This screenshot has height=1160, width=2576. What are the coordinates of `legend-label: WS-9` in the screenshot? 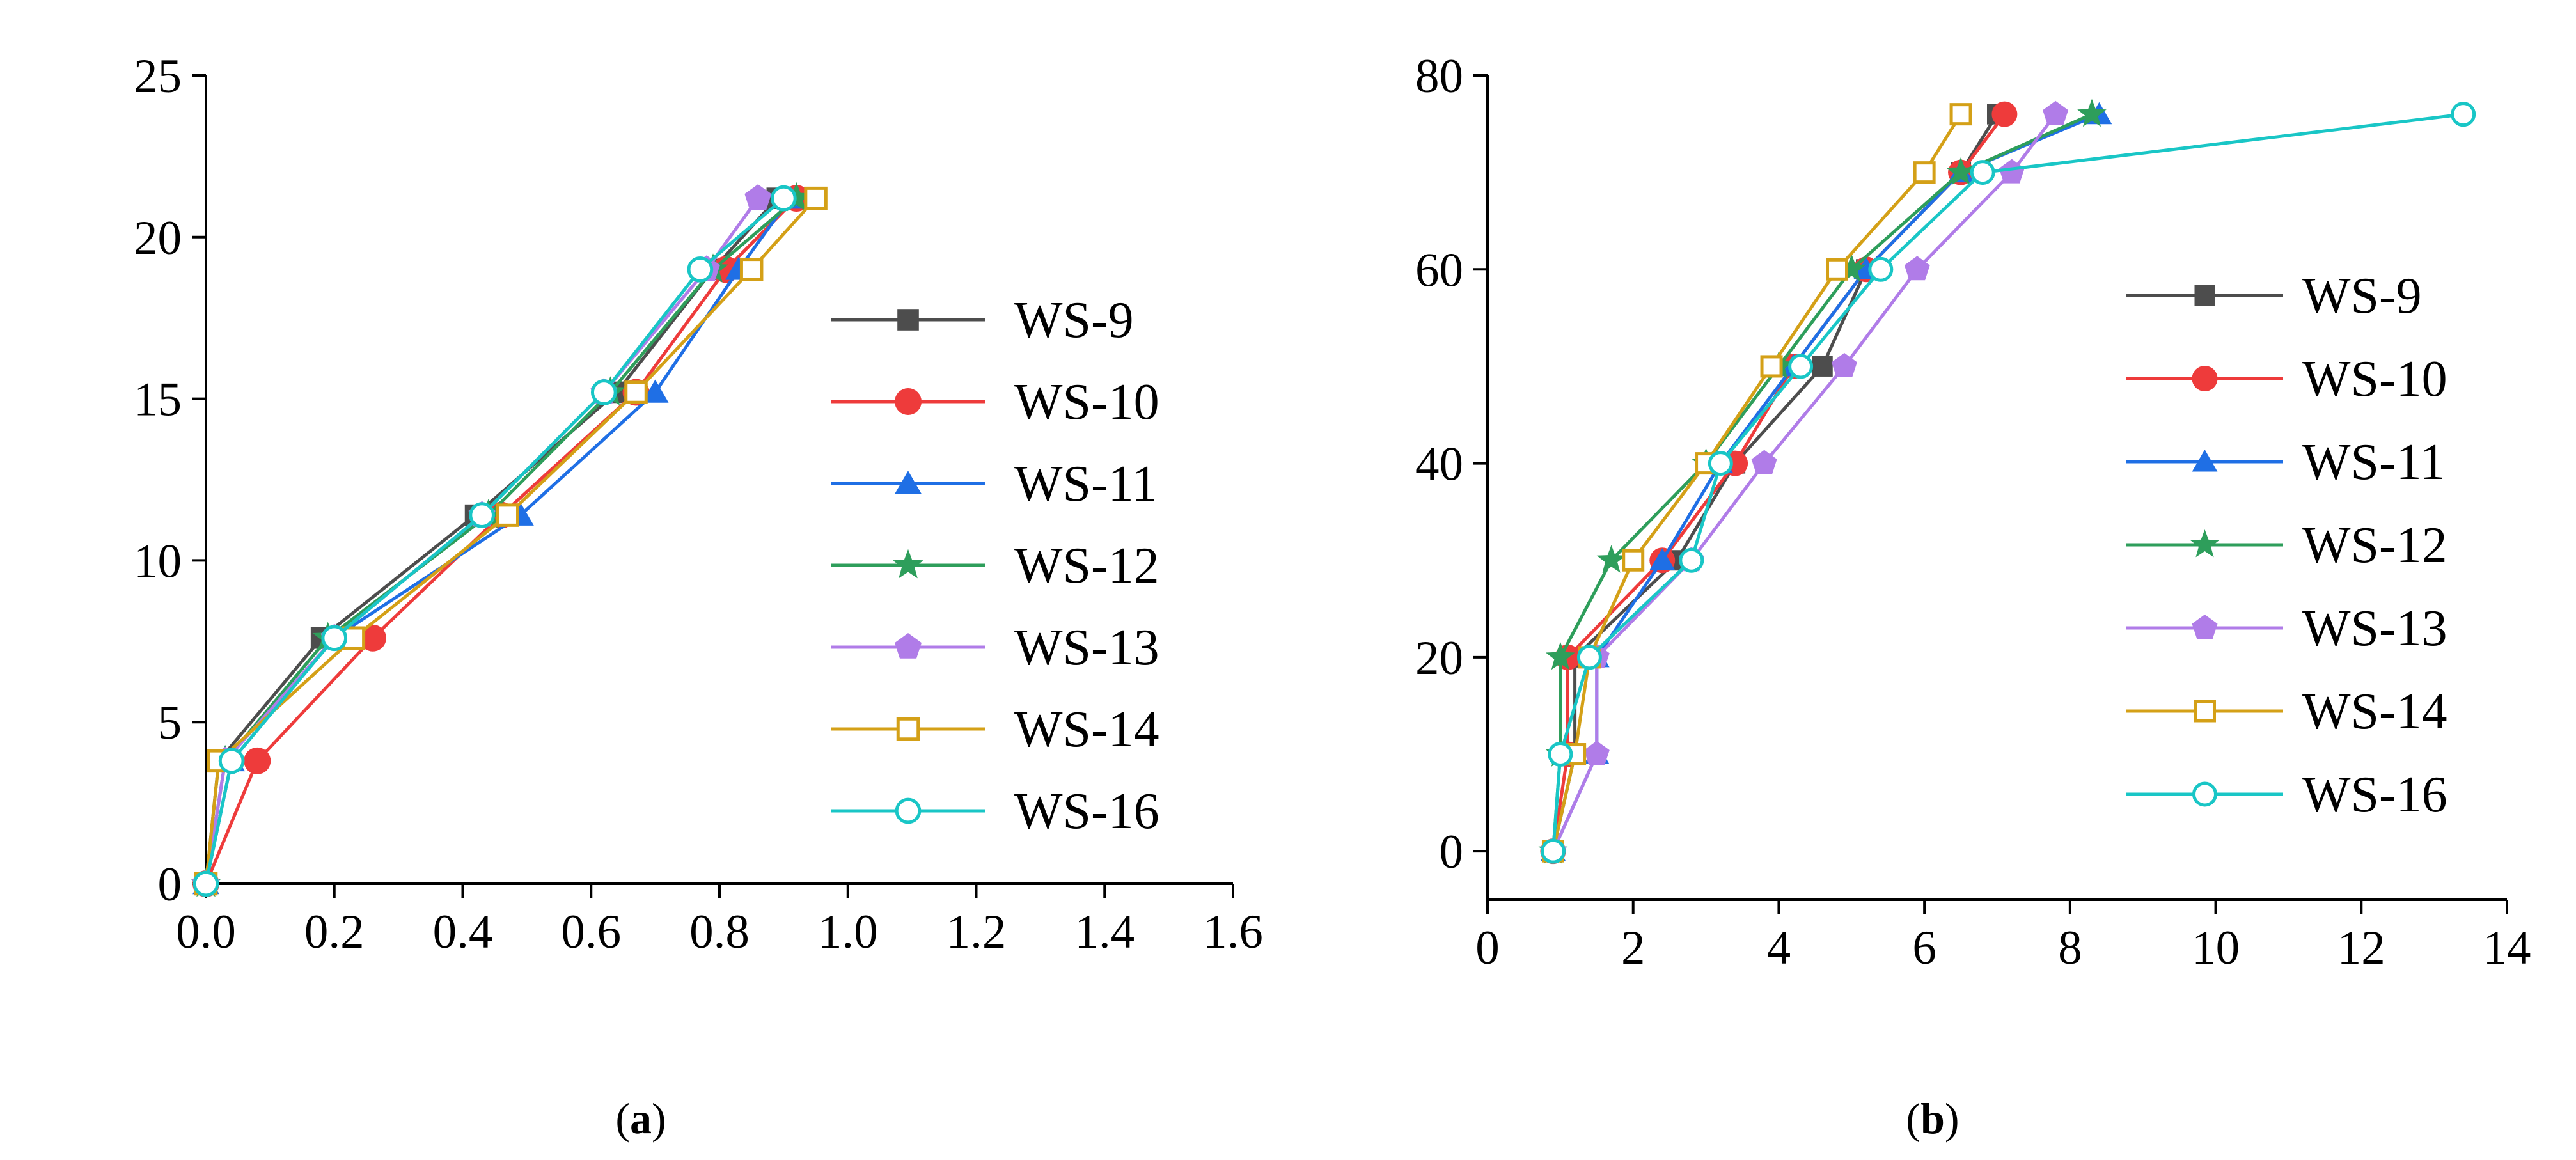 It's located at (2362, 296).